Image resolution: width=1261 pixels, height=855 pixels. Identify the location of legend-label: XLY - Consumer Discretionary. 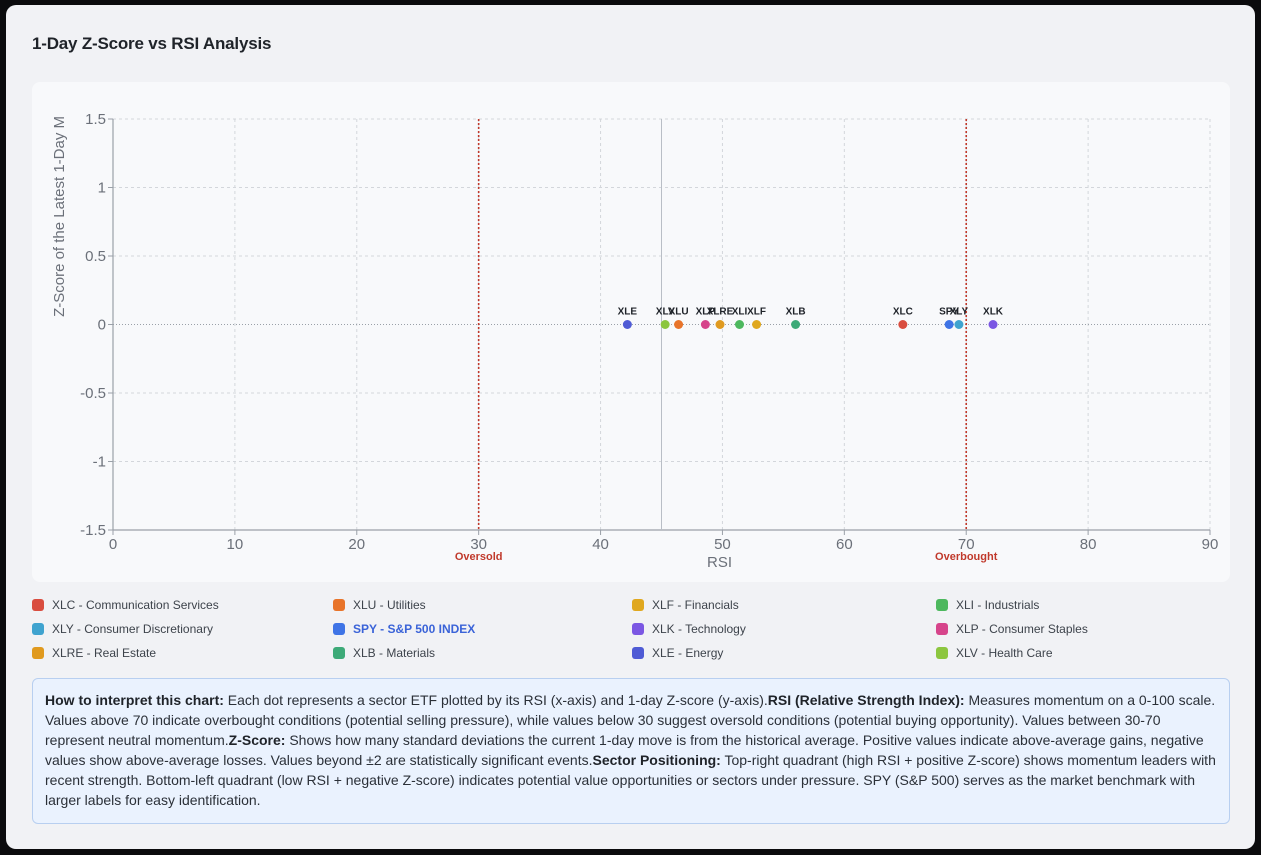
(132, 629).